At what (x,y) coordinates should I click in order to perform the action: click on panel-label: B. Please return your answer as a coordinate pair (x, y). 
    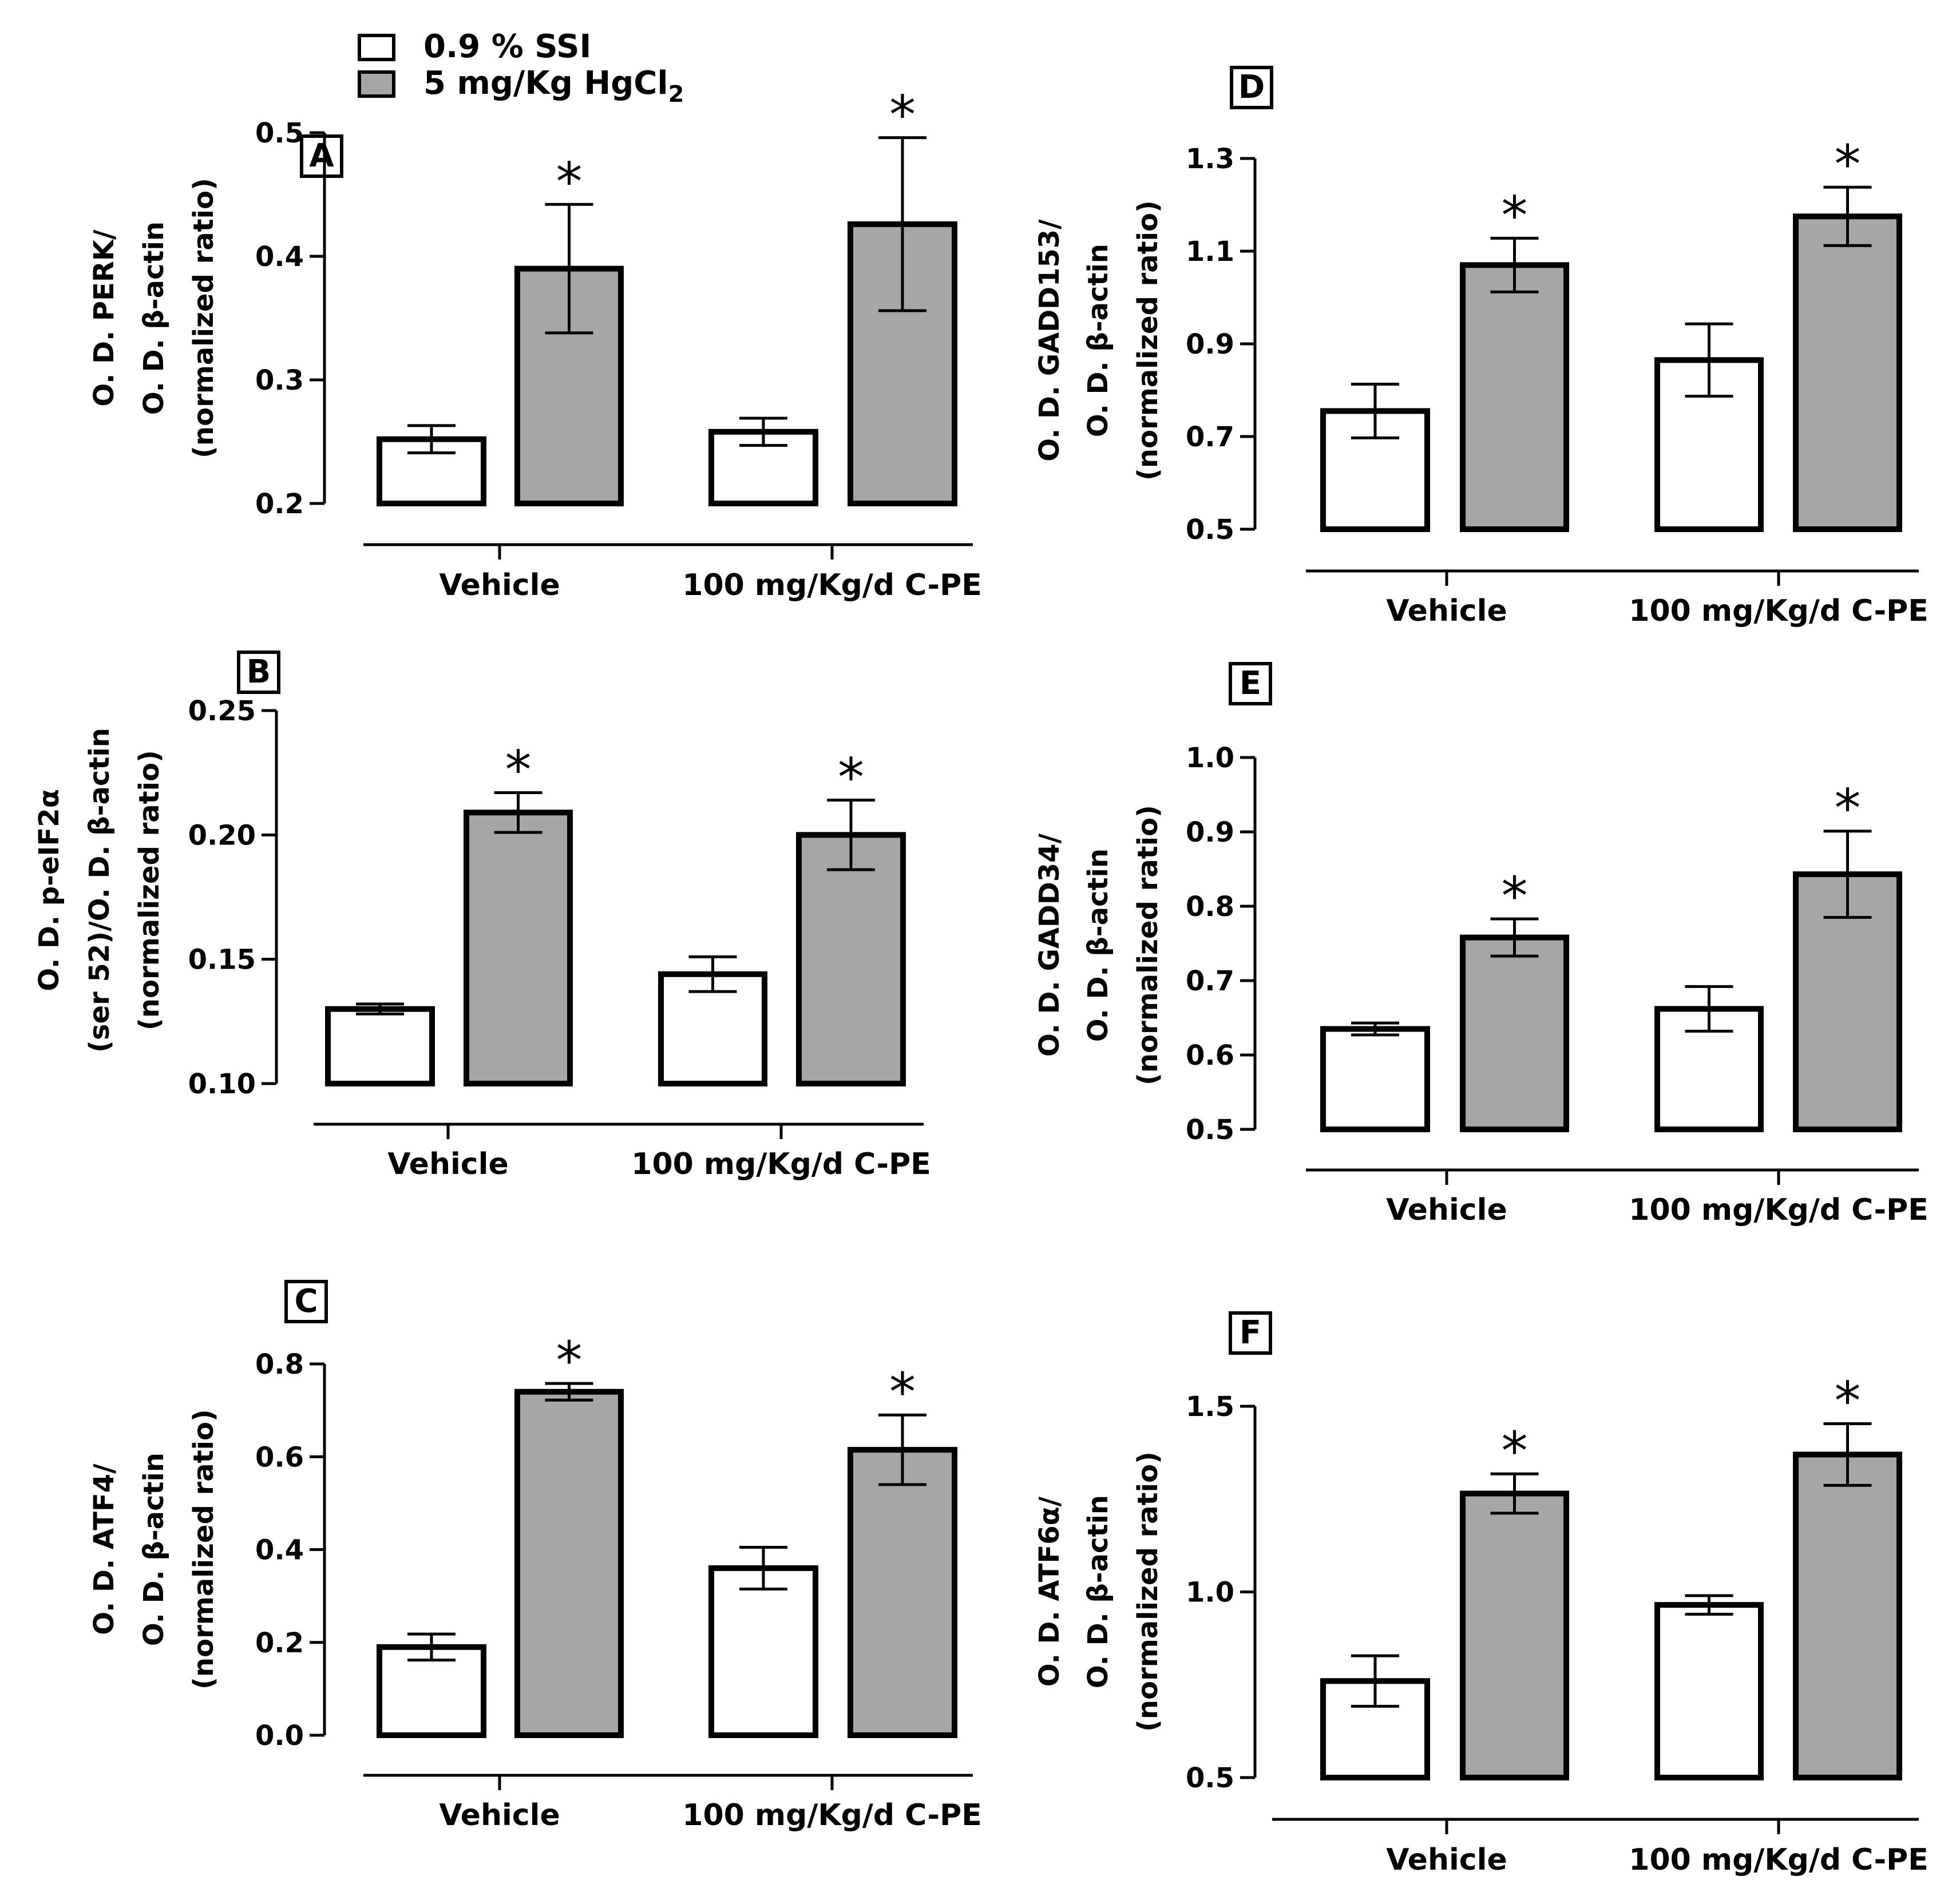
    Looking at the image, I should click on (259, 672).